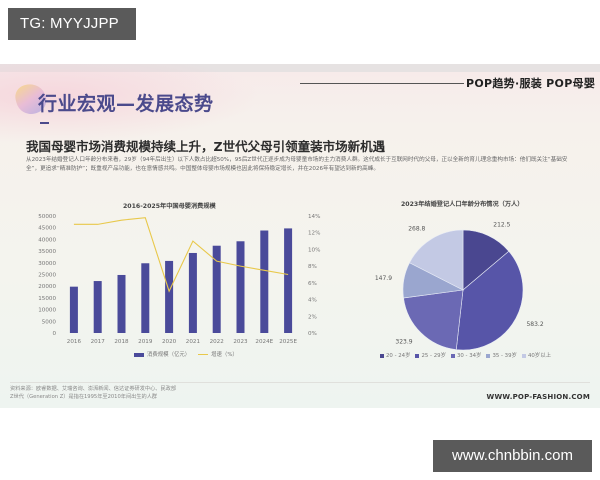 This screenshot has height=480, width=600. What do you see at coordinates (93, 389) in the screenshot?
I see `source-line: 资料来源：欧睿数据、艾瑞咨询、澎湃新闻、信达证券研发中心、民政部` at bounding box center [93, 389].